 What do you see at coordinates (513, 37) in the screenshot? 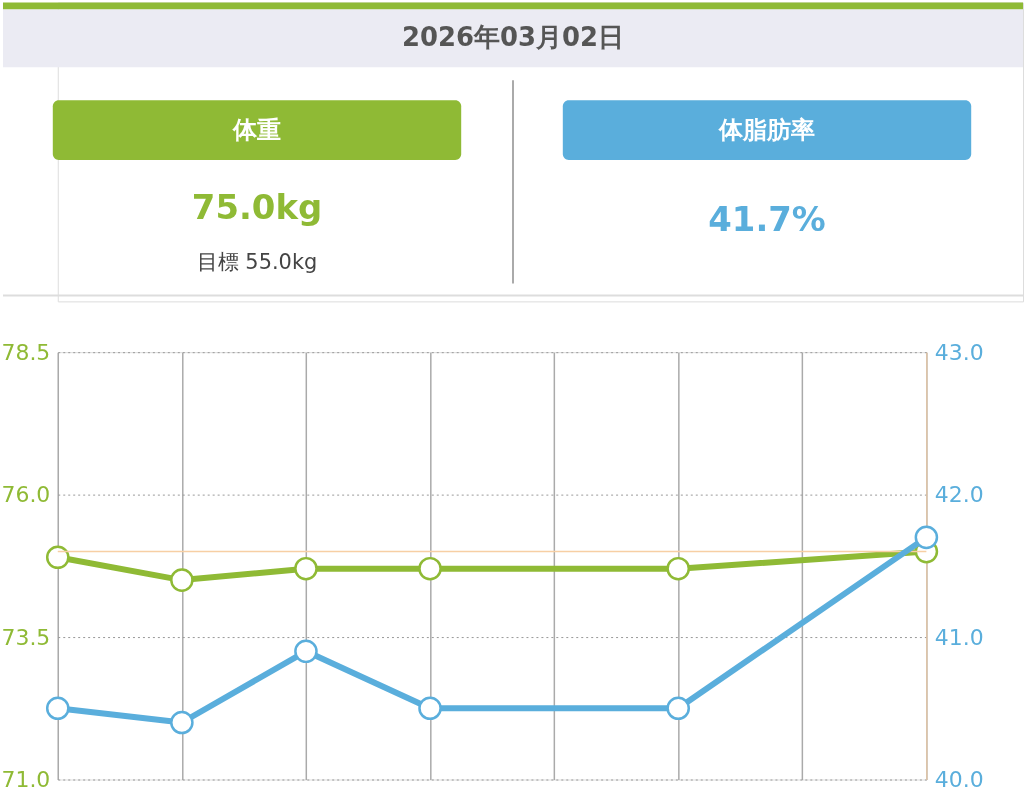
I see `chart-title: 2026年03月02日` at bounding box center [513, 37].